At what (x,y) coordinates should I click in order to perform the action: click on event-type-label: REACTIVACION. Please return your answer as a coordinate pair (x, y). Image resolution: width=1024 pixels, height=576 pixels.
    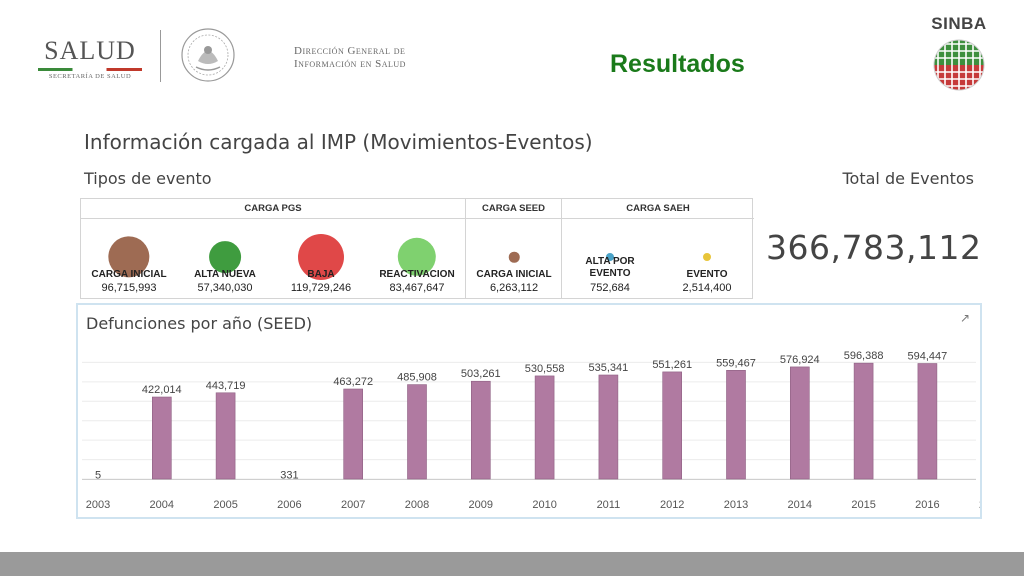
    Looking at the image, I should click on (417, 274).